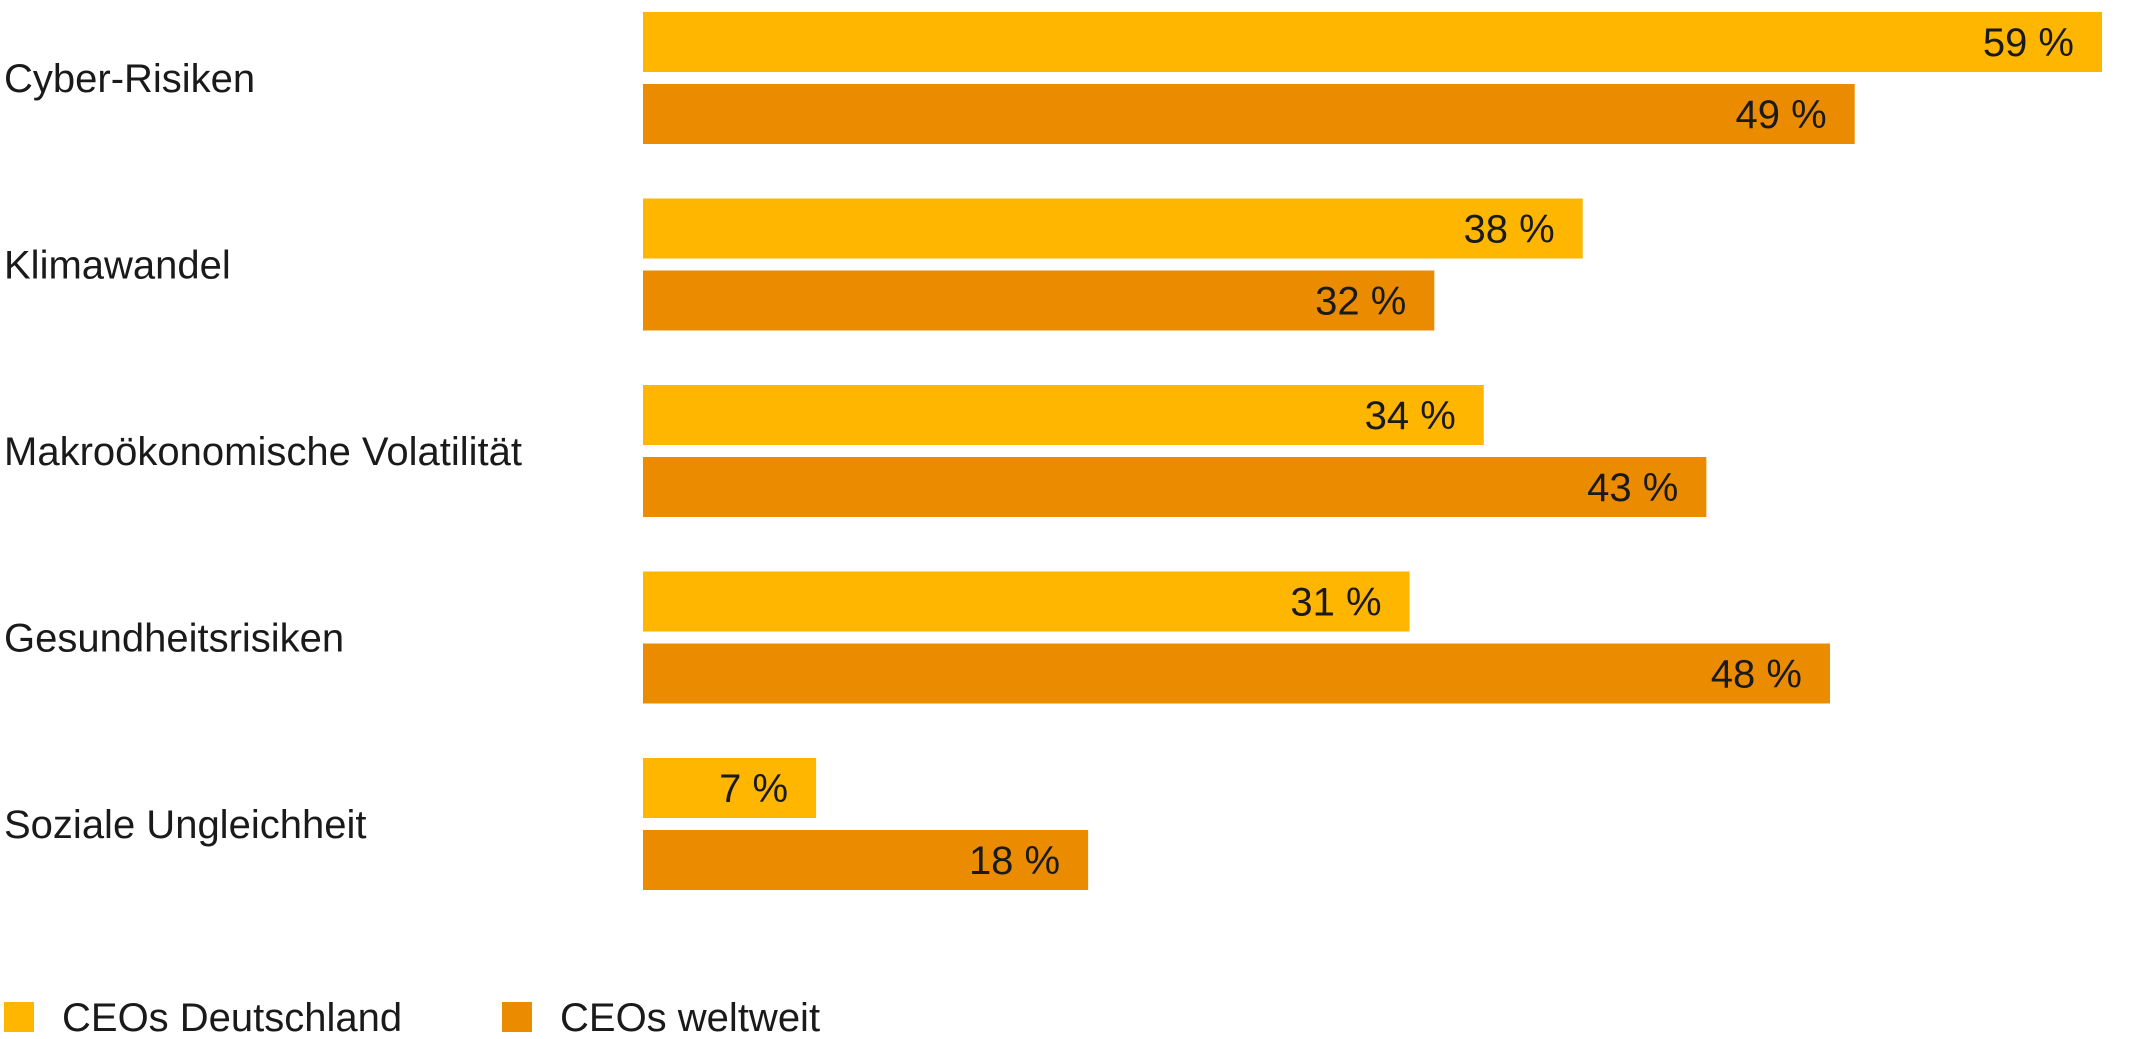 Image resolution: width=2138 pixels, height=1039 pixels. I want to click on category-label: Makroökonomische Volatilität, so click(263, 452).